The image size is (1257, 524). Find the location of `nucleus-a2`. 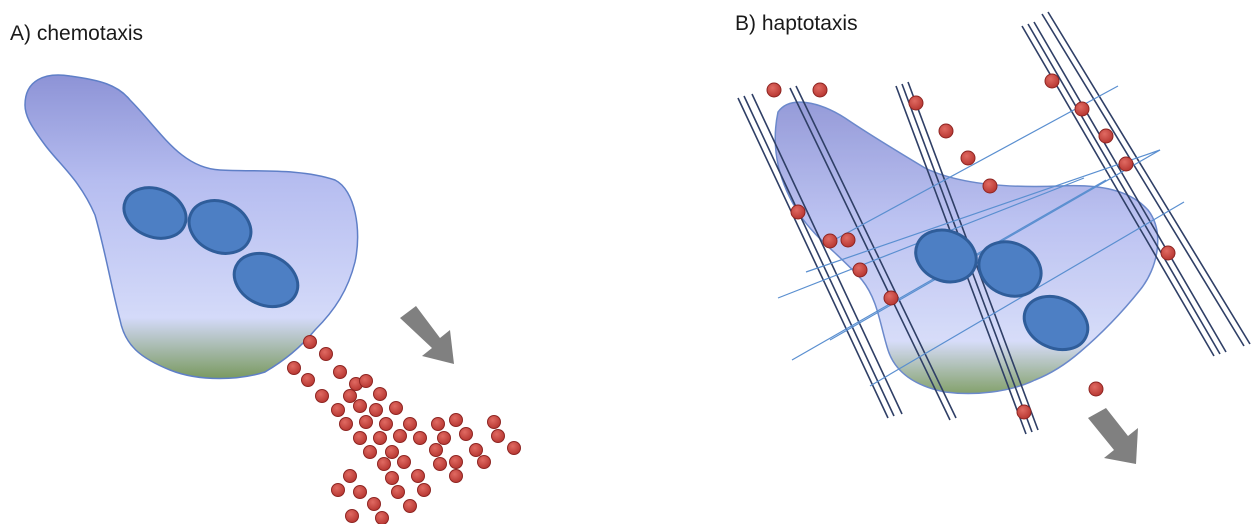

nucleus-a2 is located at coordinates (220, 227).